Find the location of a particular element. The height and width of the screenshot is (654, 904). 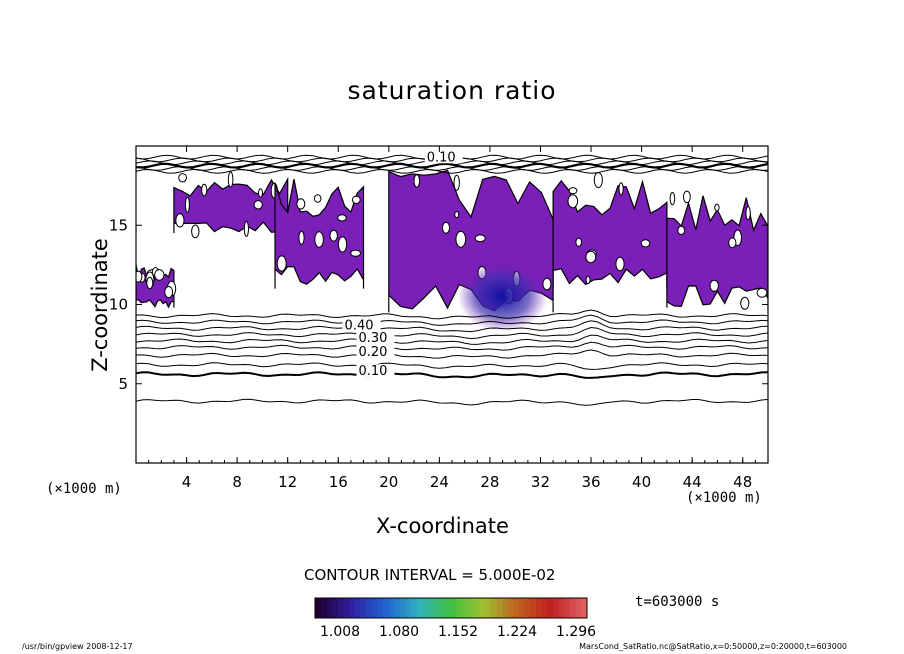

supersaturated-region is located at coordinates (717, 251).